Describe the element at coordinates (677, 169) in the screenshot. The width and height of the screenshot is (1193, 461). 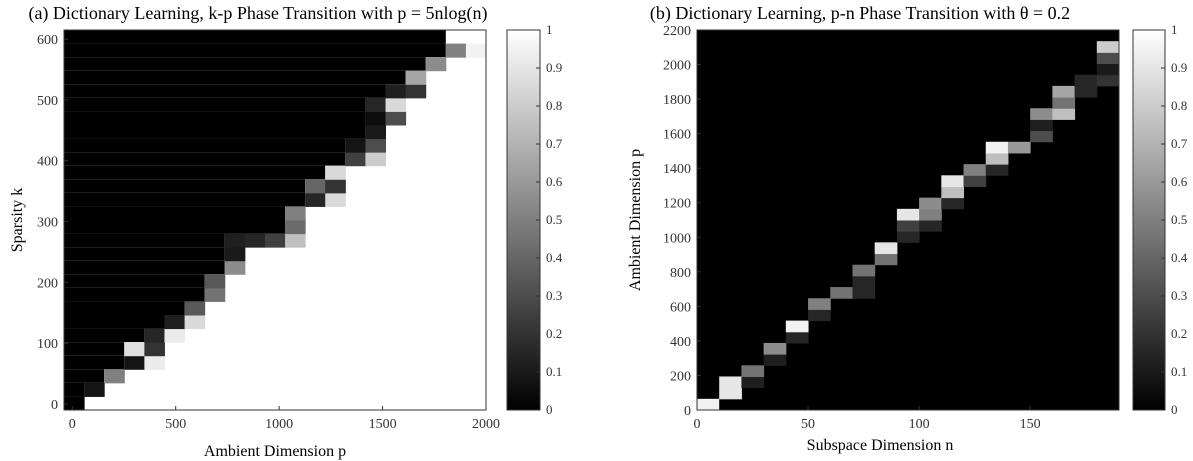
I see `y-tick-label: 1400` at that location.